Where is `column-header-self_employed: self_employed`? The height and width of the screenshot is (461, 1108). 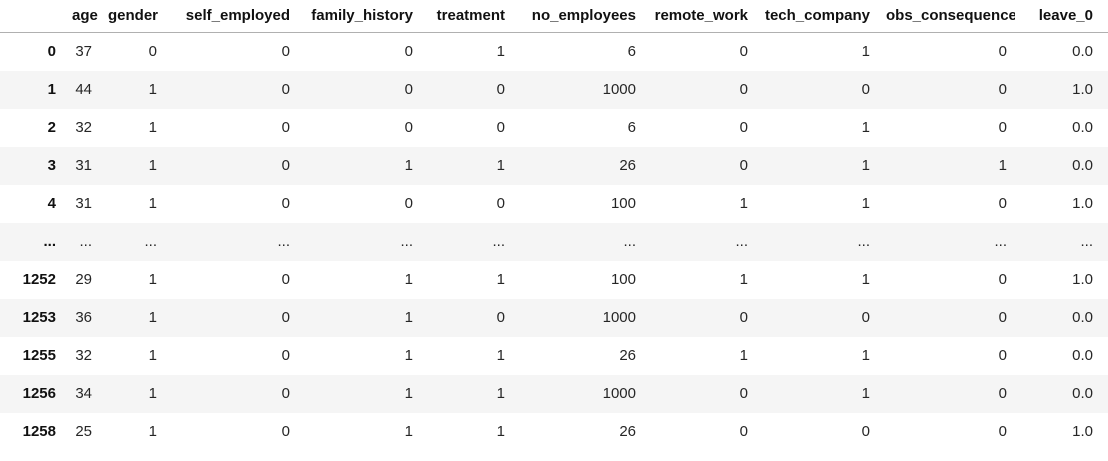
column-header-self_employed: self_employed is located at coordinates (231, 16).